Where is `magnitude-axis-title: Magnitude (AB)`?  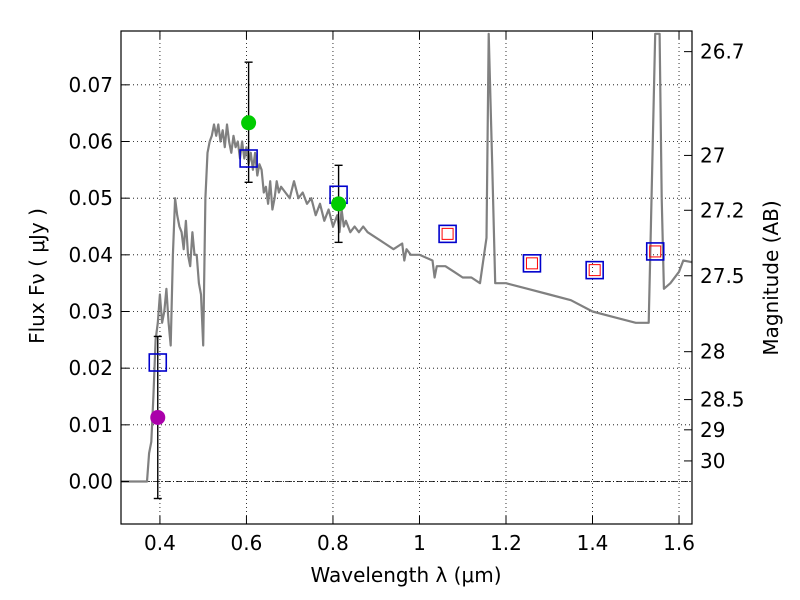 magnitude-axis-title: Magnitude (AB) is located at coordinates (771, 277).